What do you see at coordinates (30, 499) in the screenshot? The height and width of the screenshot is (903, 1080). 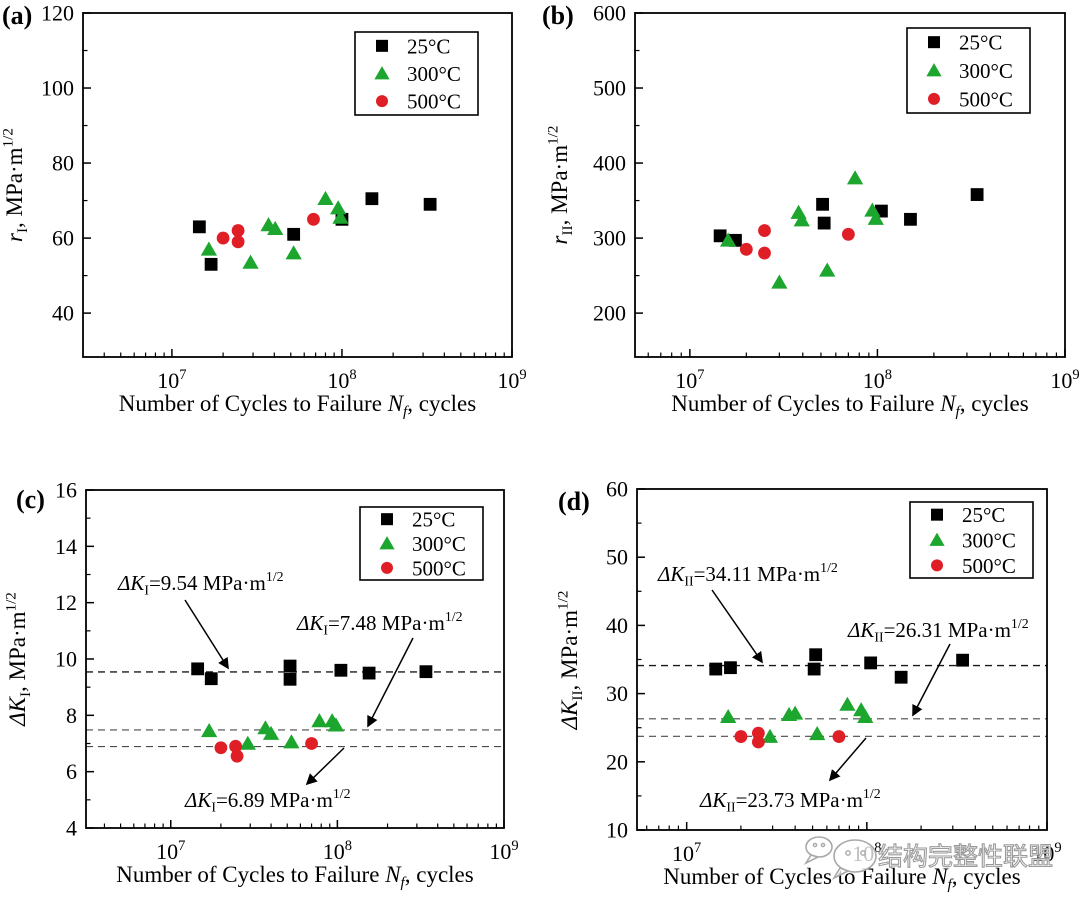 I see `panel-label: (c)` at bounding box center [30, 499].